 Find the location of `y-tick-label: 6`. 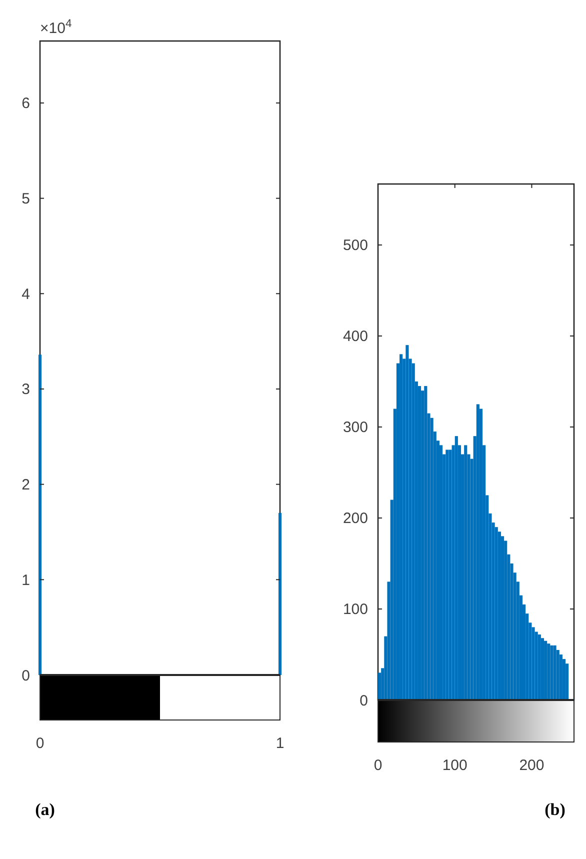

y-tick-label: 6 is located at coordinates (26, 103).